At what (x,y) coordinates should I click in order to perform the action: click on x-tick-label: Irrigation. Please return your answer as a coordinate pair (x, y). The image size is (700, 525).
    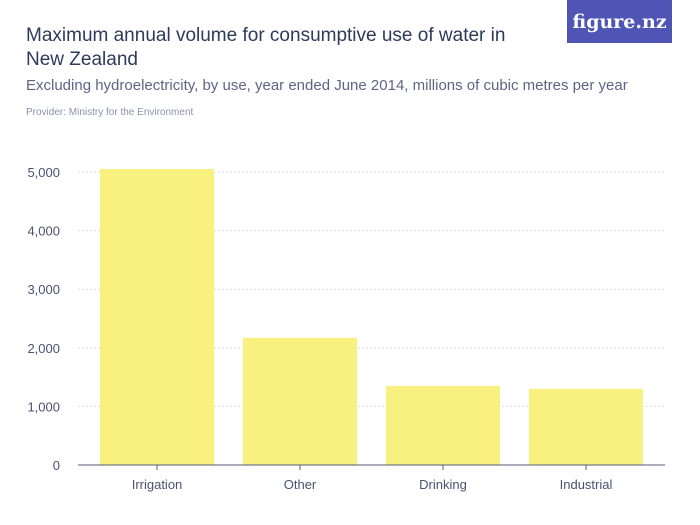
    Looking at the image, I should click on (157, 484).